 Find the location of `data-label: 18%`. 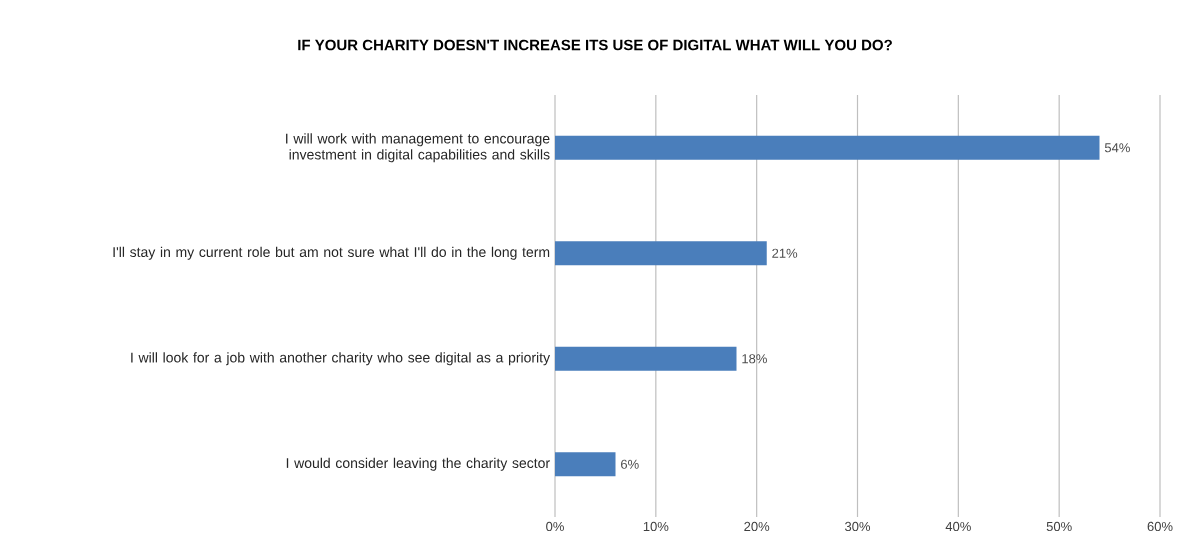

data-label: 18% is located at coordinates (754, 359).